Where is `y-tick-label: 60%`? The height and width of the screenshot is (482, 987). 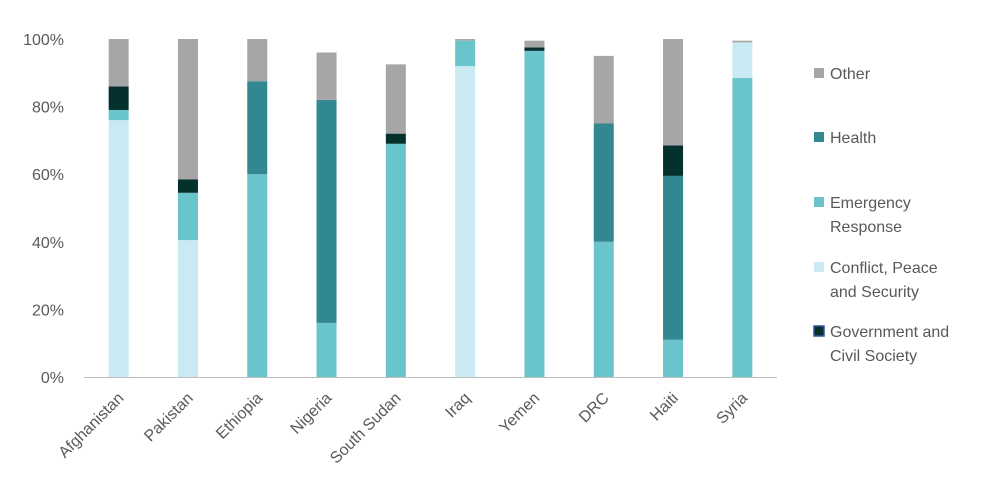
y-tick-label: 60% is located at coordinates (48, 175).